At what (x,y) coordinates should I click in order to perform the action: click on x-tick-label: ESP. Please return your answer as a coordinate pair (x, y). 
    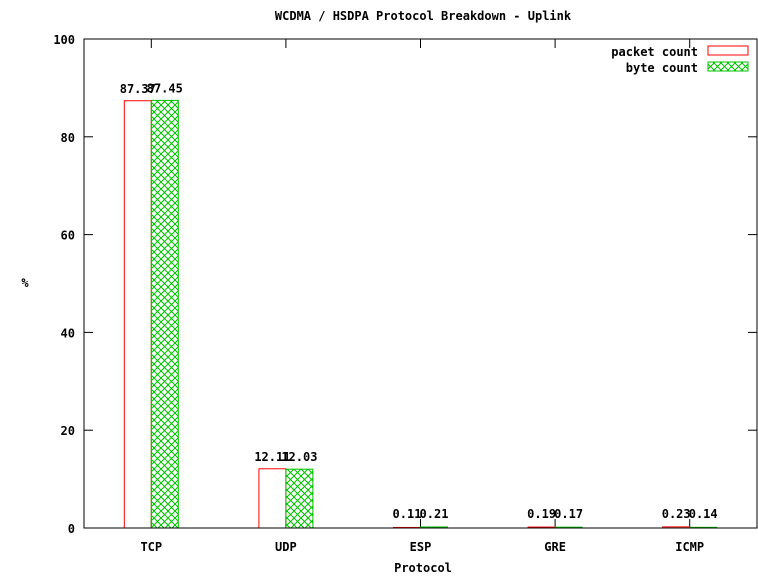
    Looking at the image, I should click on (421, 547).